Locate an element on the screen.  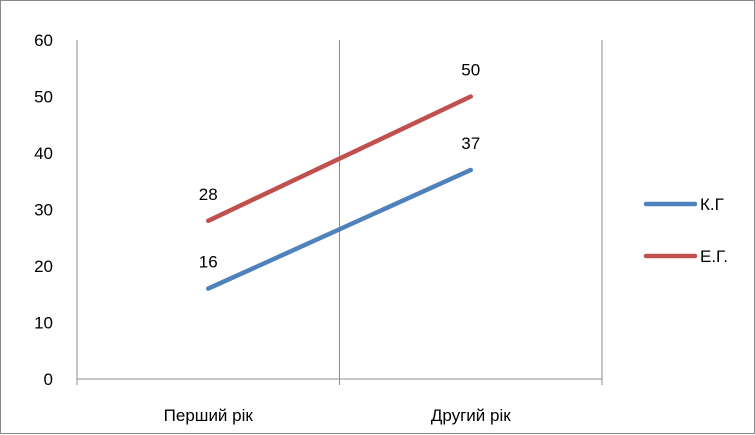
data-label: 16 is located at coordinates (208, 262).